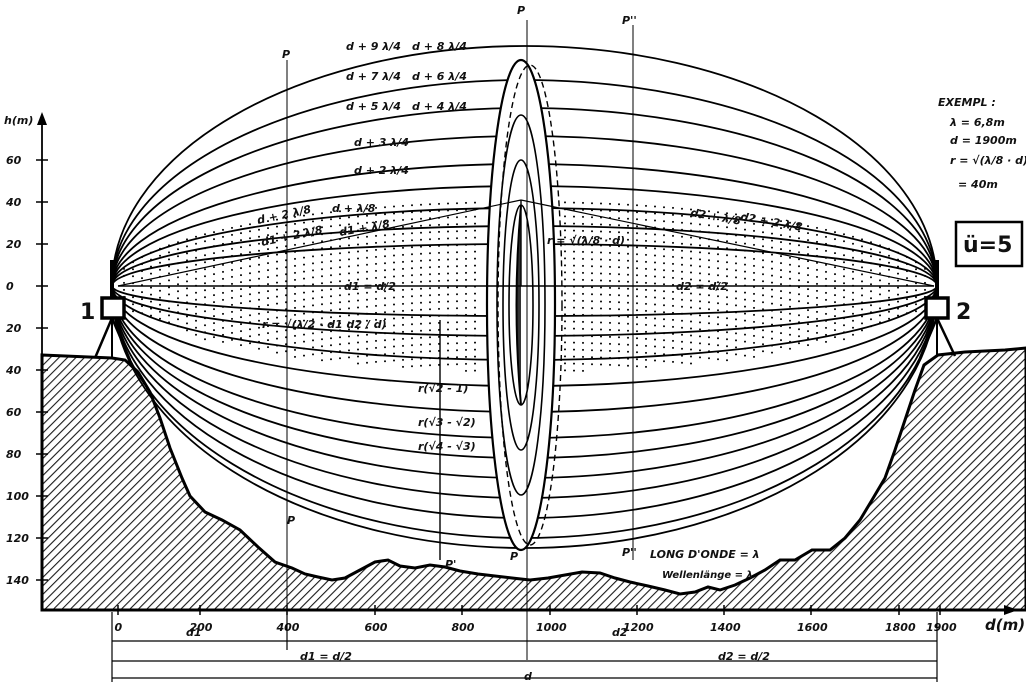 This screenshot has width=1026, height=682. I want to click on x-tick-label: 1800, so click(900, 627).